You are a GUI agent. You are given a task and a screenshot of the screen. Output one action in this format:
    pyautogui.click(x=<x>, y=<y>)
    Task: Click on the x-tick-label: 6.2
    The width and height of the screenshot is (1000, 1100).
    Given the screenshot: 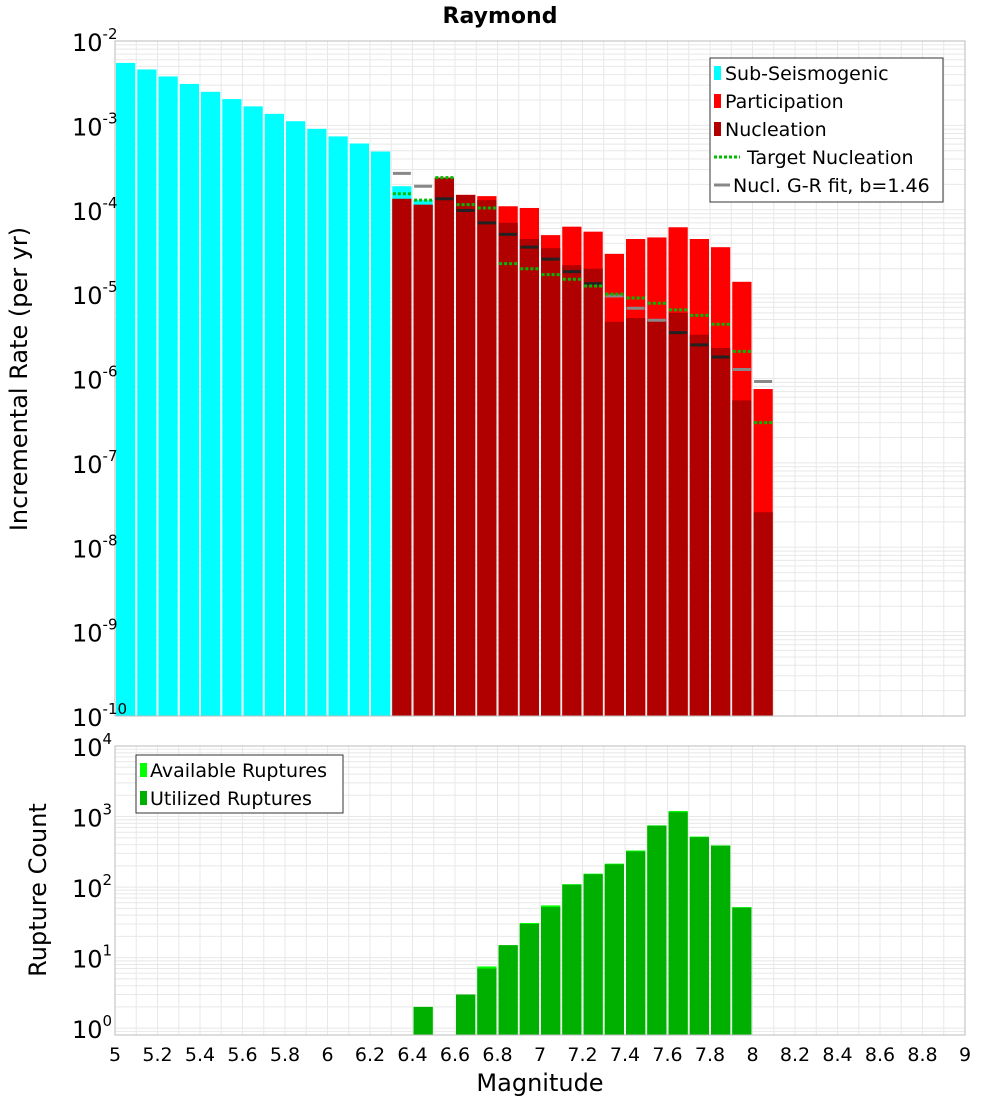 What is the action you would take?
    pyautogui.click(x=370, y=1055)
    